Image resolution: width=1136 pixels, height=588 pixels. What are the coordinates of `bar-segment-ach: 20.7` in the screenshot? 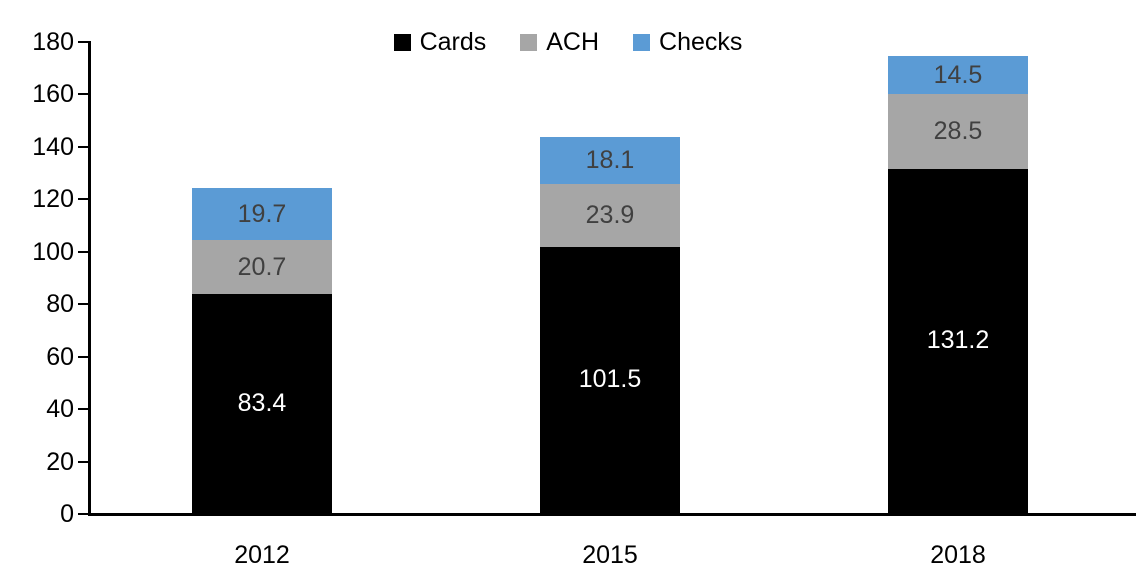 It's located at (262, 267).